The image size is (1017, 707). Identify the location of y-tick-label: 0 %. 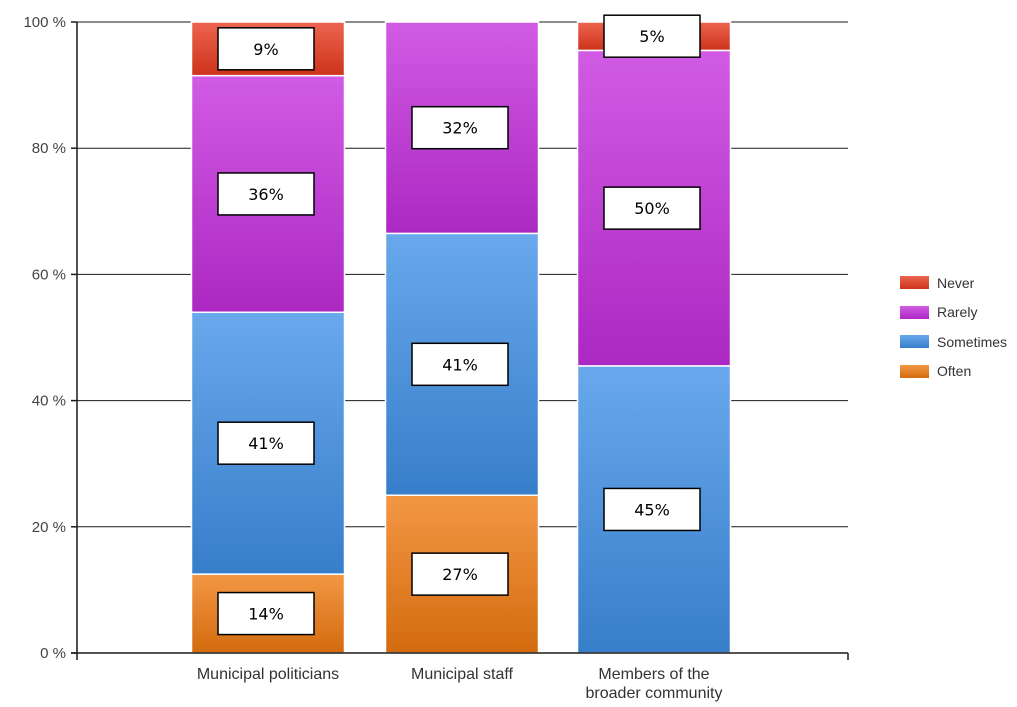
(53, 653).